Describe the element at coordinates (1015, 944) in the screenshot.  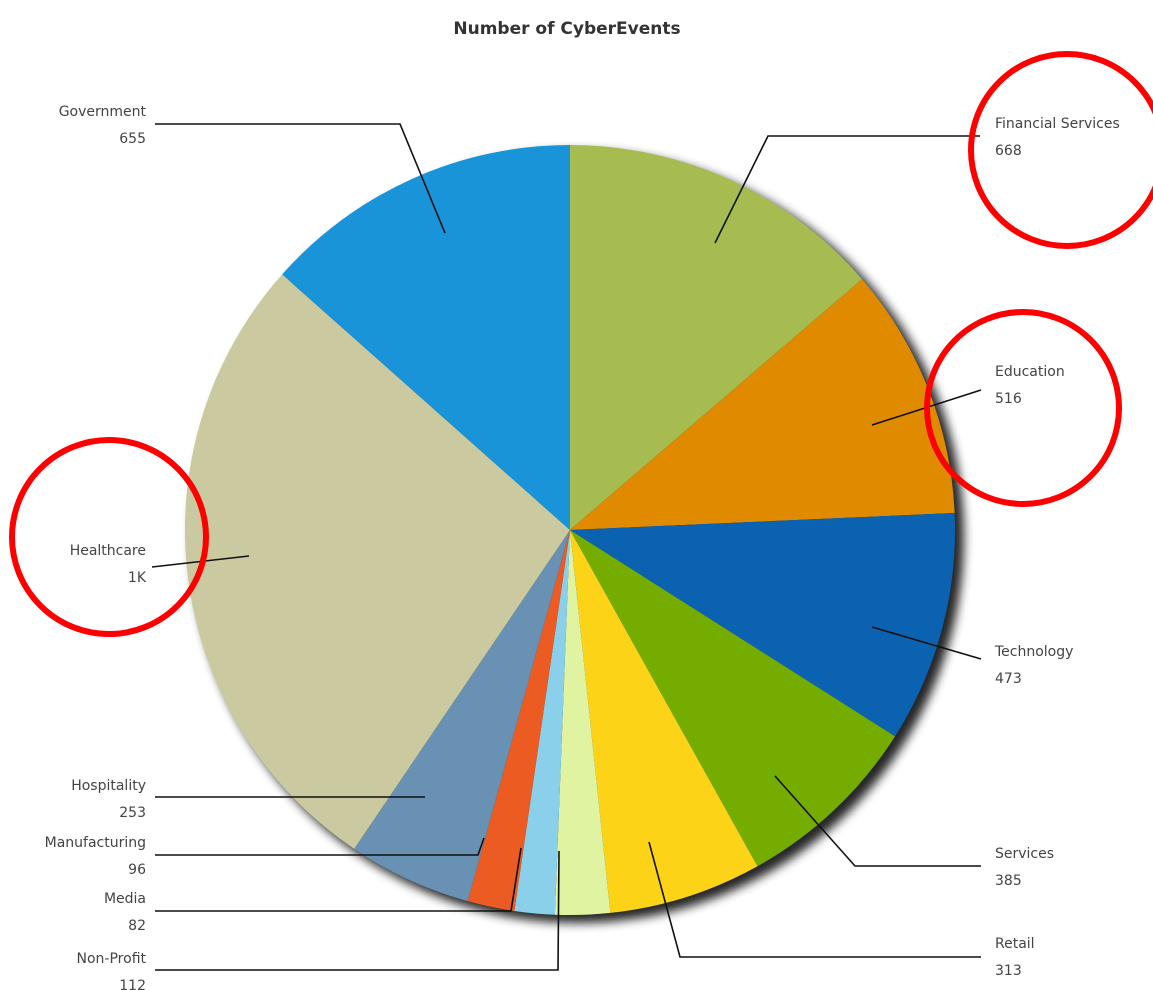
I see `label-retail: Retail` at that location.